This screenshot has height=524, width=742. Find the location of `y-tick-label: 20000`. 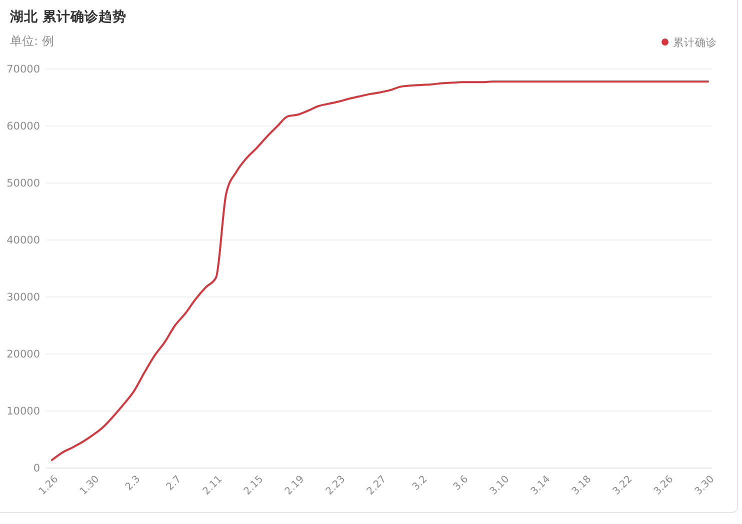

y-tick-label: 20000 is located at coordinates (23, 354).